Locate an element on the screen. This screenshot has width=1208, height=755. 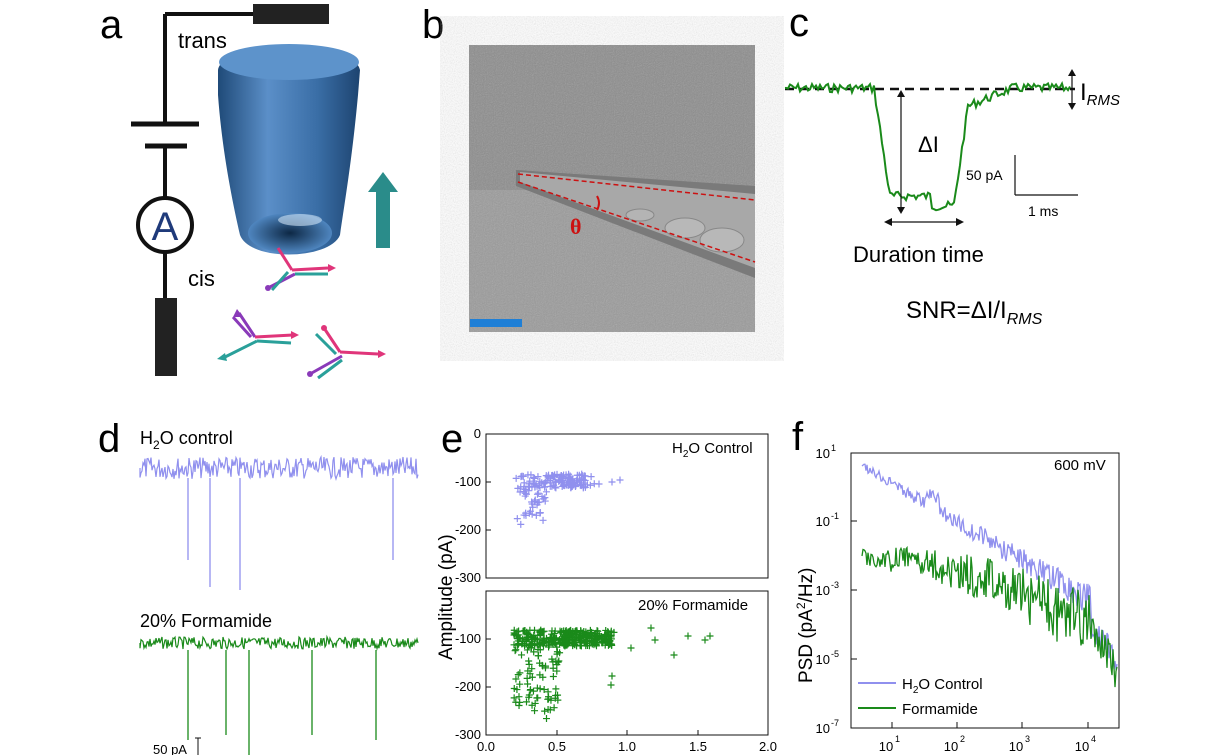
pipette-body is located at coordinates (289, 151).